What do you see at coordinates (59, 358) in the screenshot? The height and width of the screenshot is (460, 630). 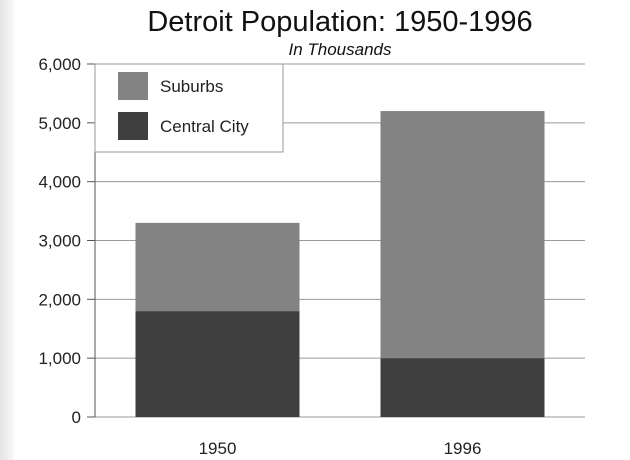 I see `y-tick-label: 1,000` at bounding box center [59, 358].